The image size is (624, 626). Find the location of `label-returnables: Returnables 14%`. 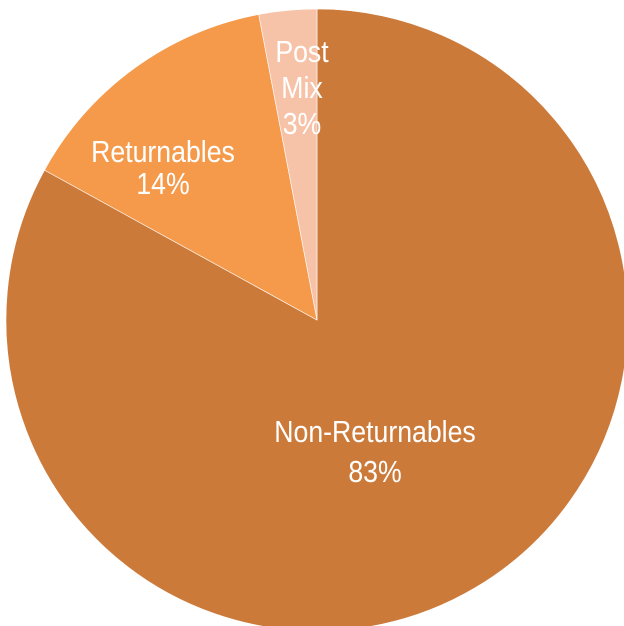

label-returnables: Returnables 14% is located at coordinates (163, 168).